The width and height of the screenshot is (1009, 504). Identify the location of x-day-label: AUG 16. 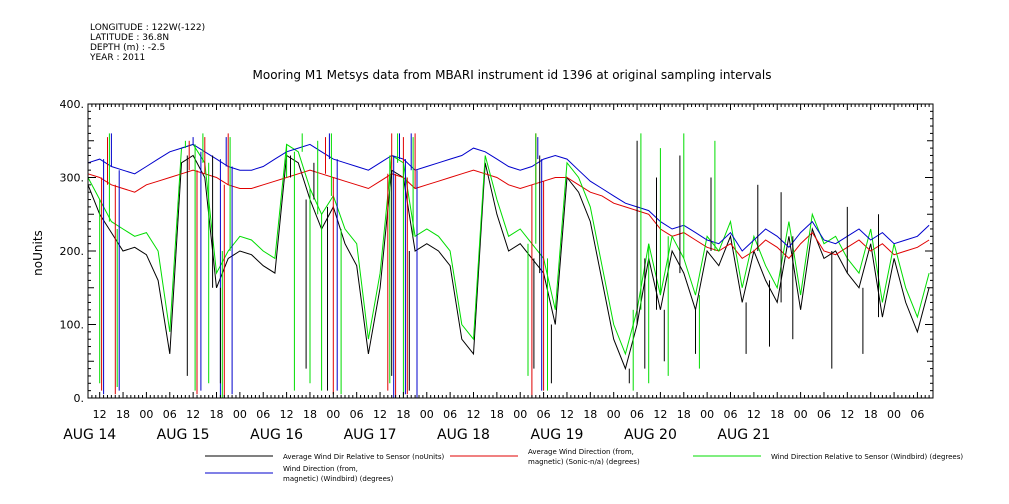
(276, 435).